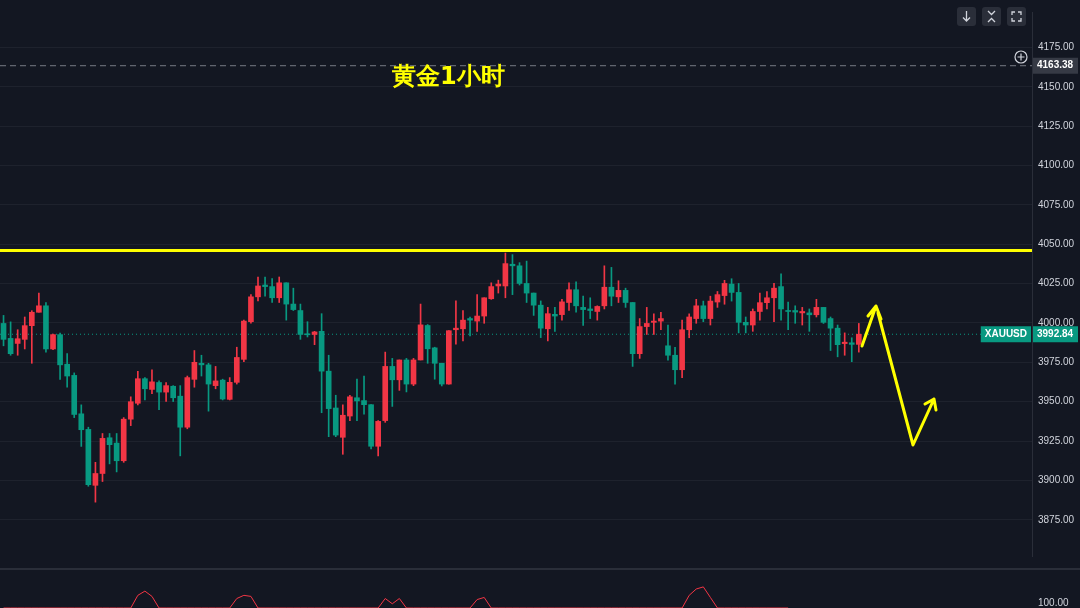 The image size is (1080, 608). What do you see at coordinates (1056, 47) in the screenshot?
I see `y-tick-label: 4175.00` at bounding box center [1056, 47].